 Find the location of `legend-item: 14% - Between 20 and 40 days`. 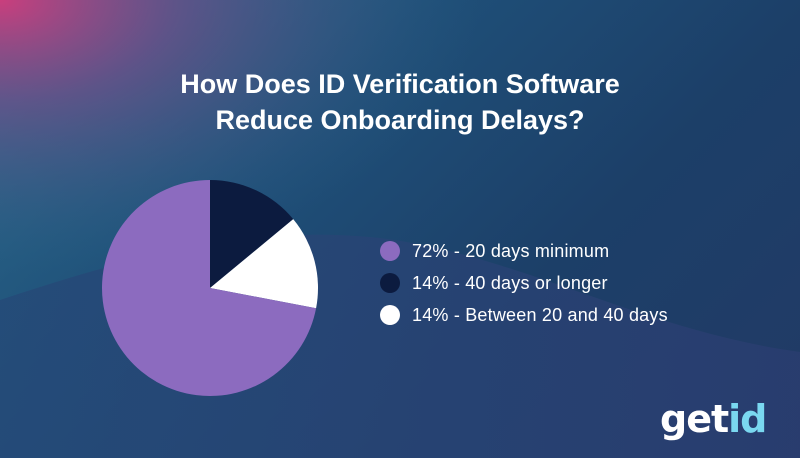

legend-item: 14% - Between 20 and 40 days is located at coordinates (524, 315).